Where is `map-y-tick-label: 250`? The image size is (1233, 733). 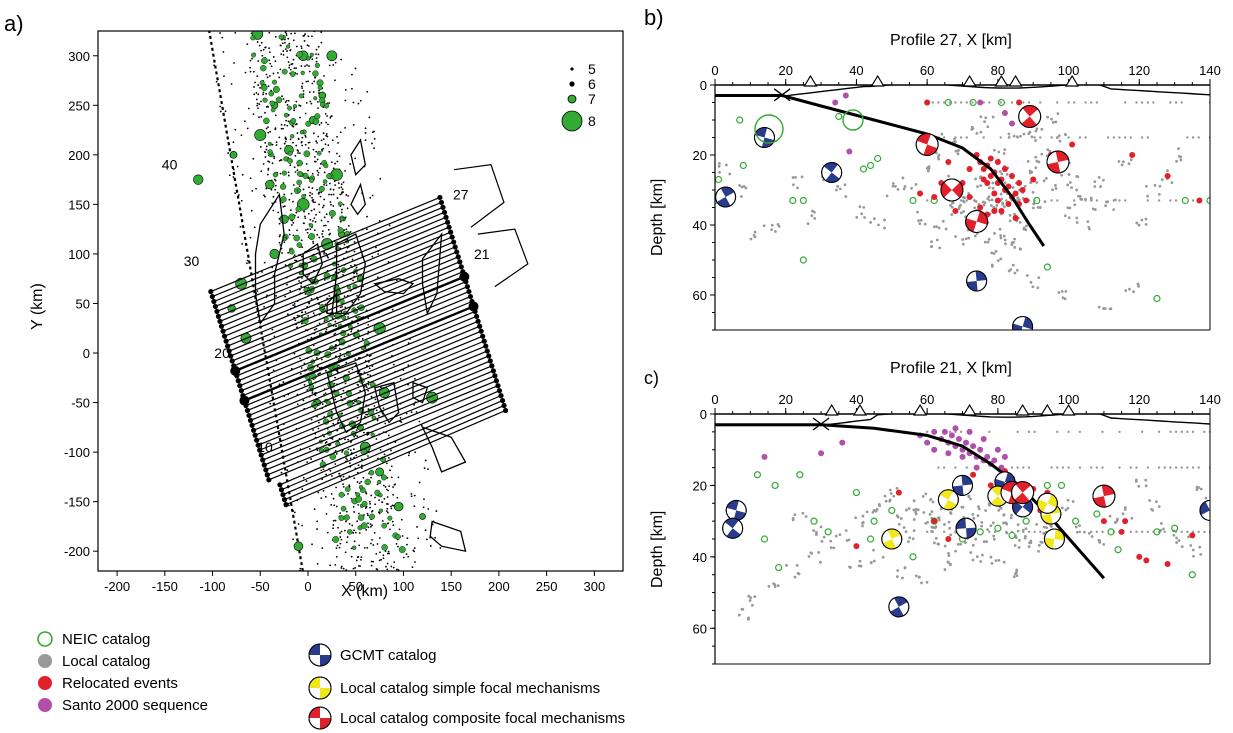 map-y-tick-label: 250 is located at coordinates (79, 105).